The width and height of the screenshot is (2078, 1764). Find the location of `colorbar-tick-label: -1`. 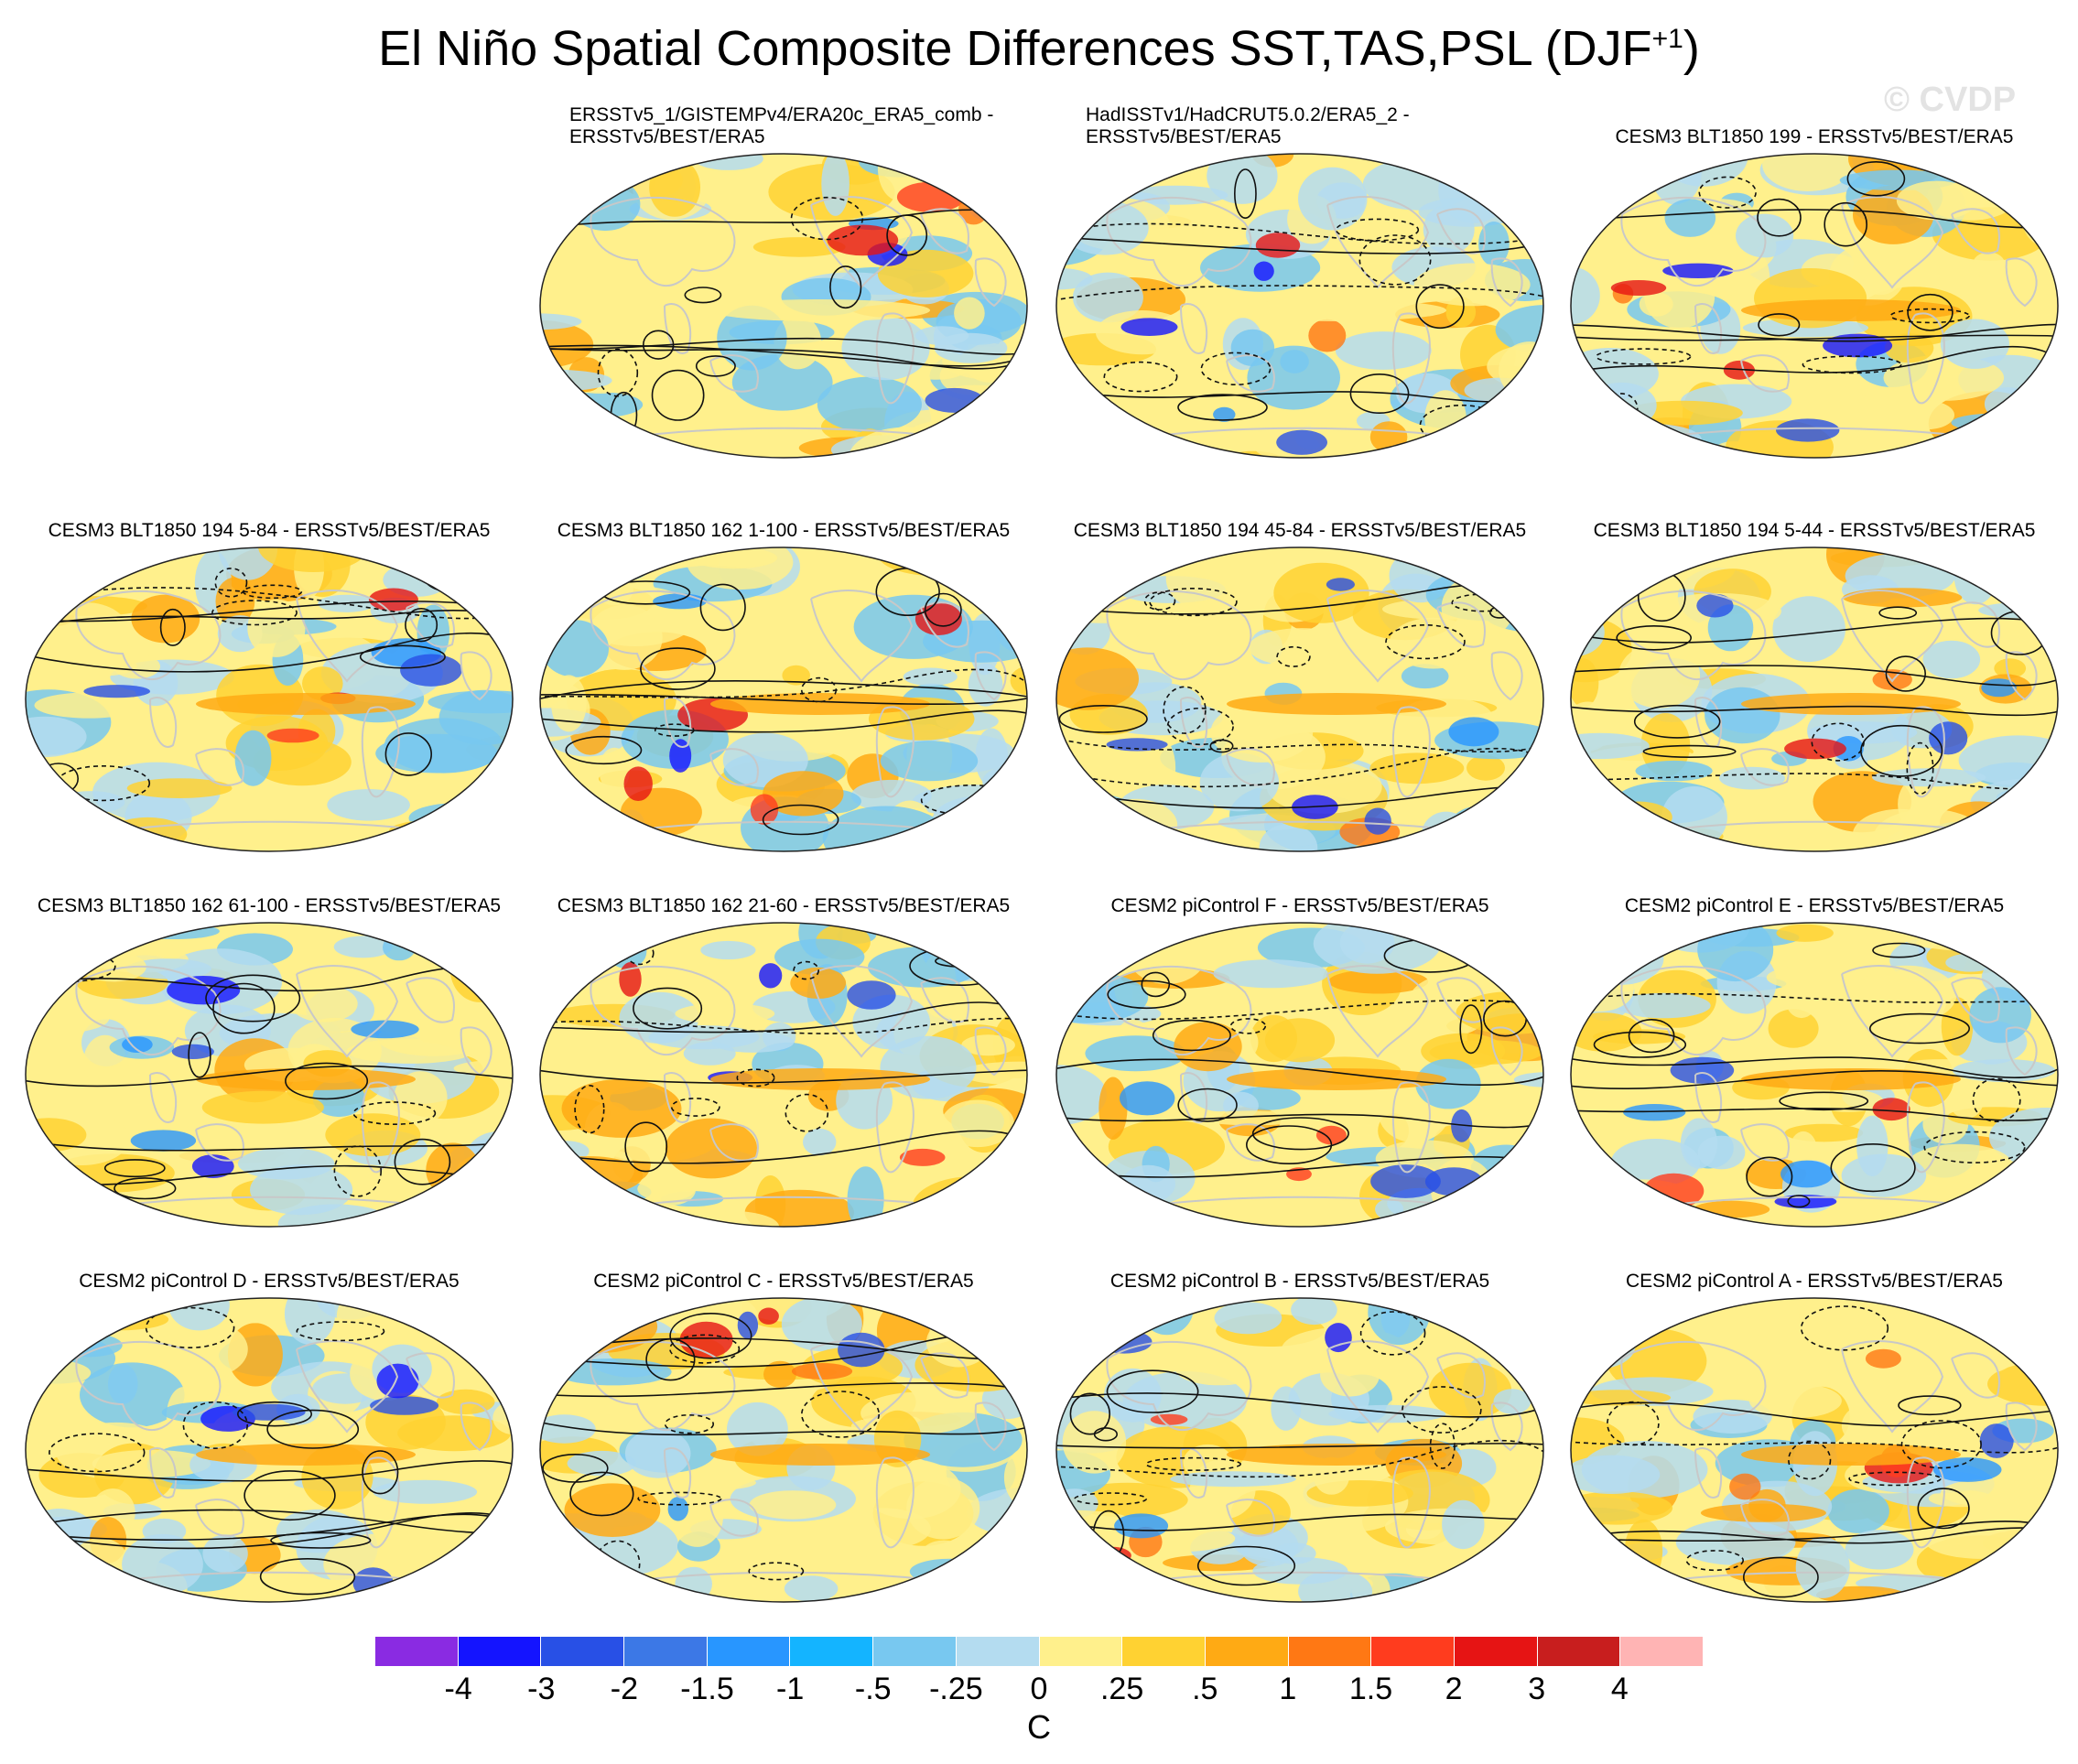

colorbar-tick-label: -1 is located at coordinates (790, 1689).